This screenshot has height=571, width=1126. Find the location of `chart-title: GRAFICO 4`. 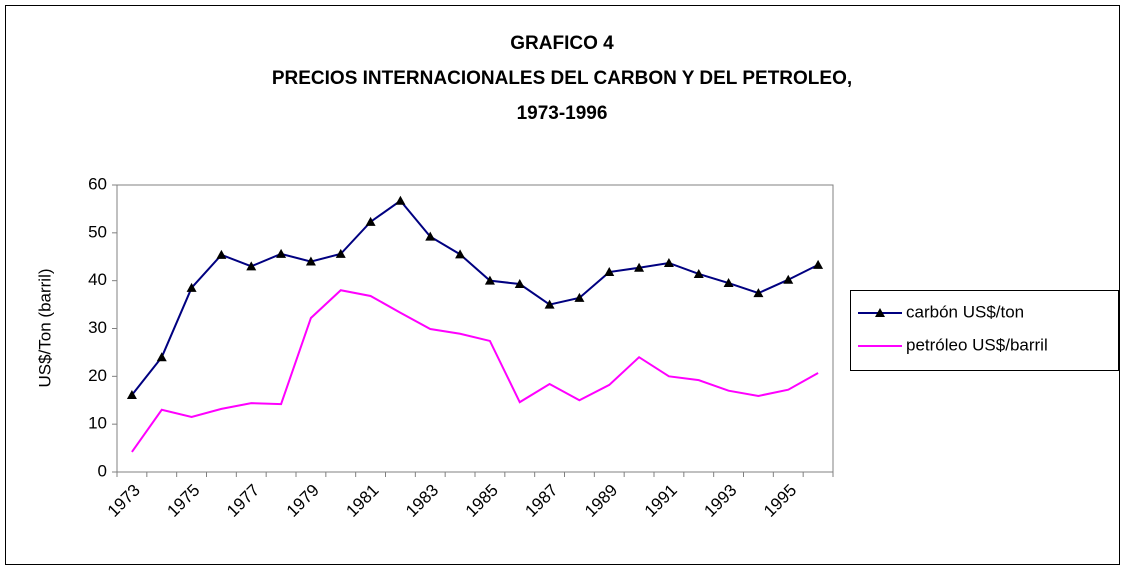

chart-title: GRAFICO 4 is located at coordinates (562, 43).